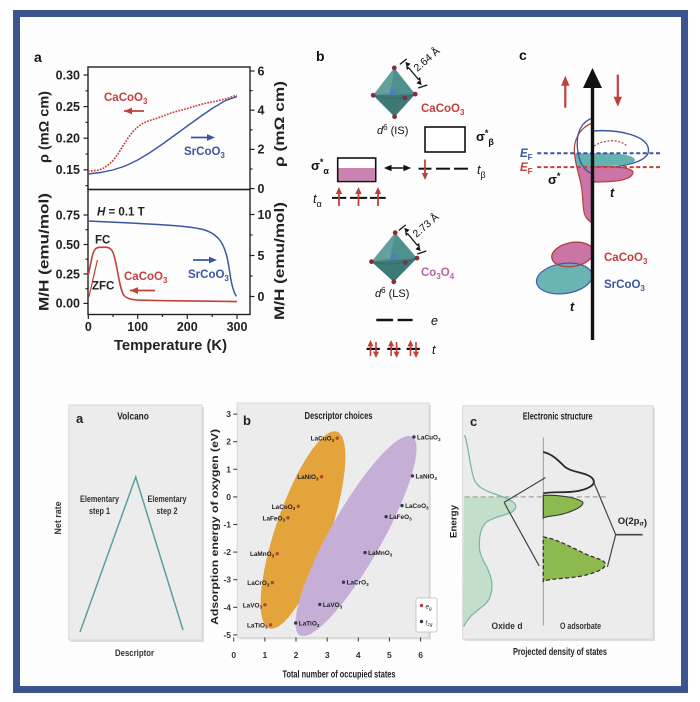 The width and height of the screenshot is (700, 702). Describe the element at coordinates (68, 75) in the screenshot. I see `svg-text: 0.30` at that location.